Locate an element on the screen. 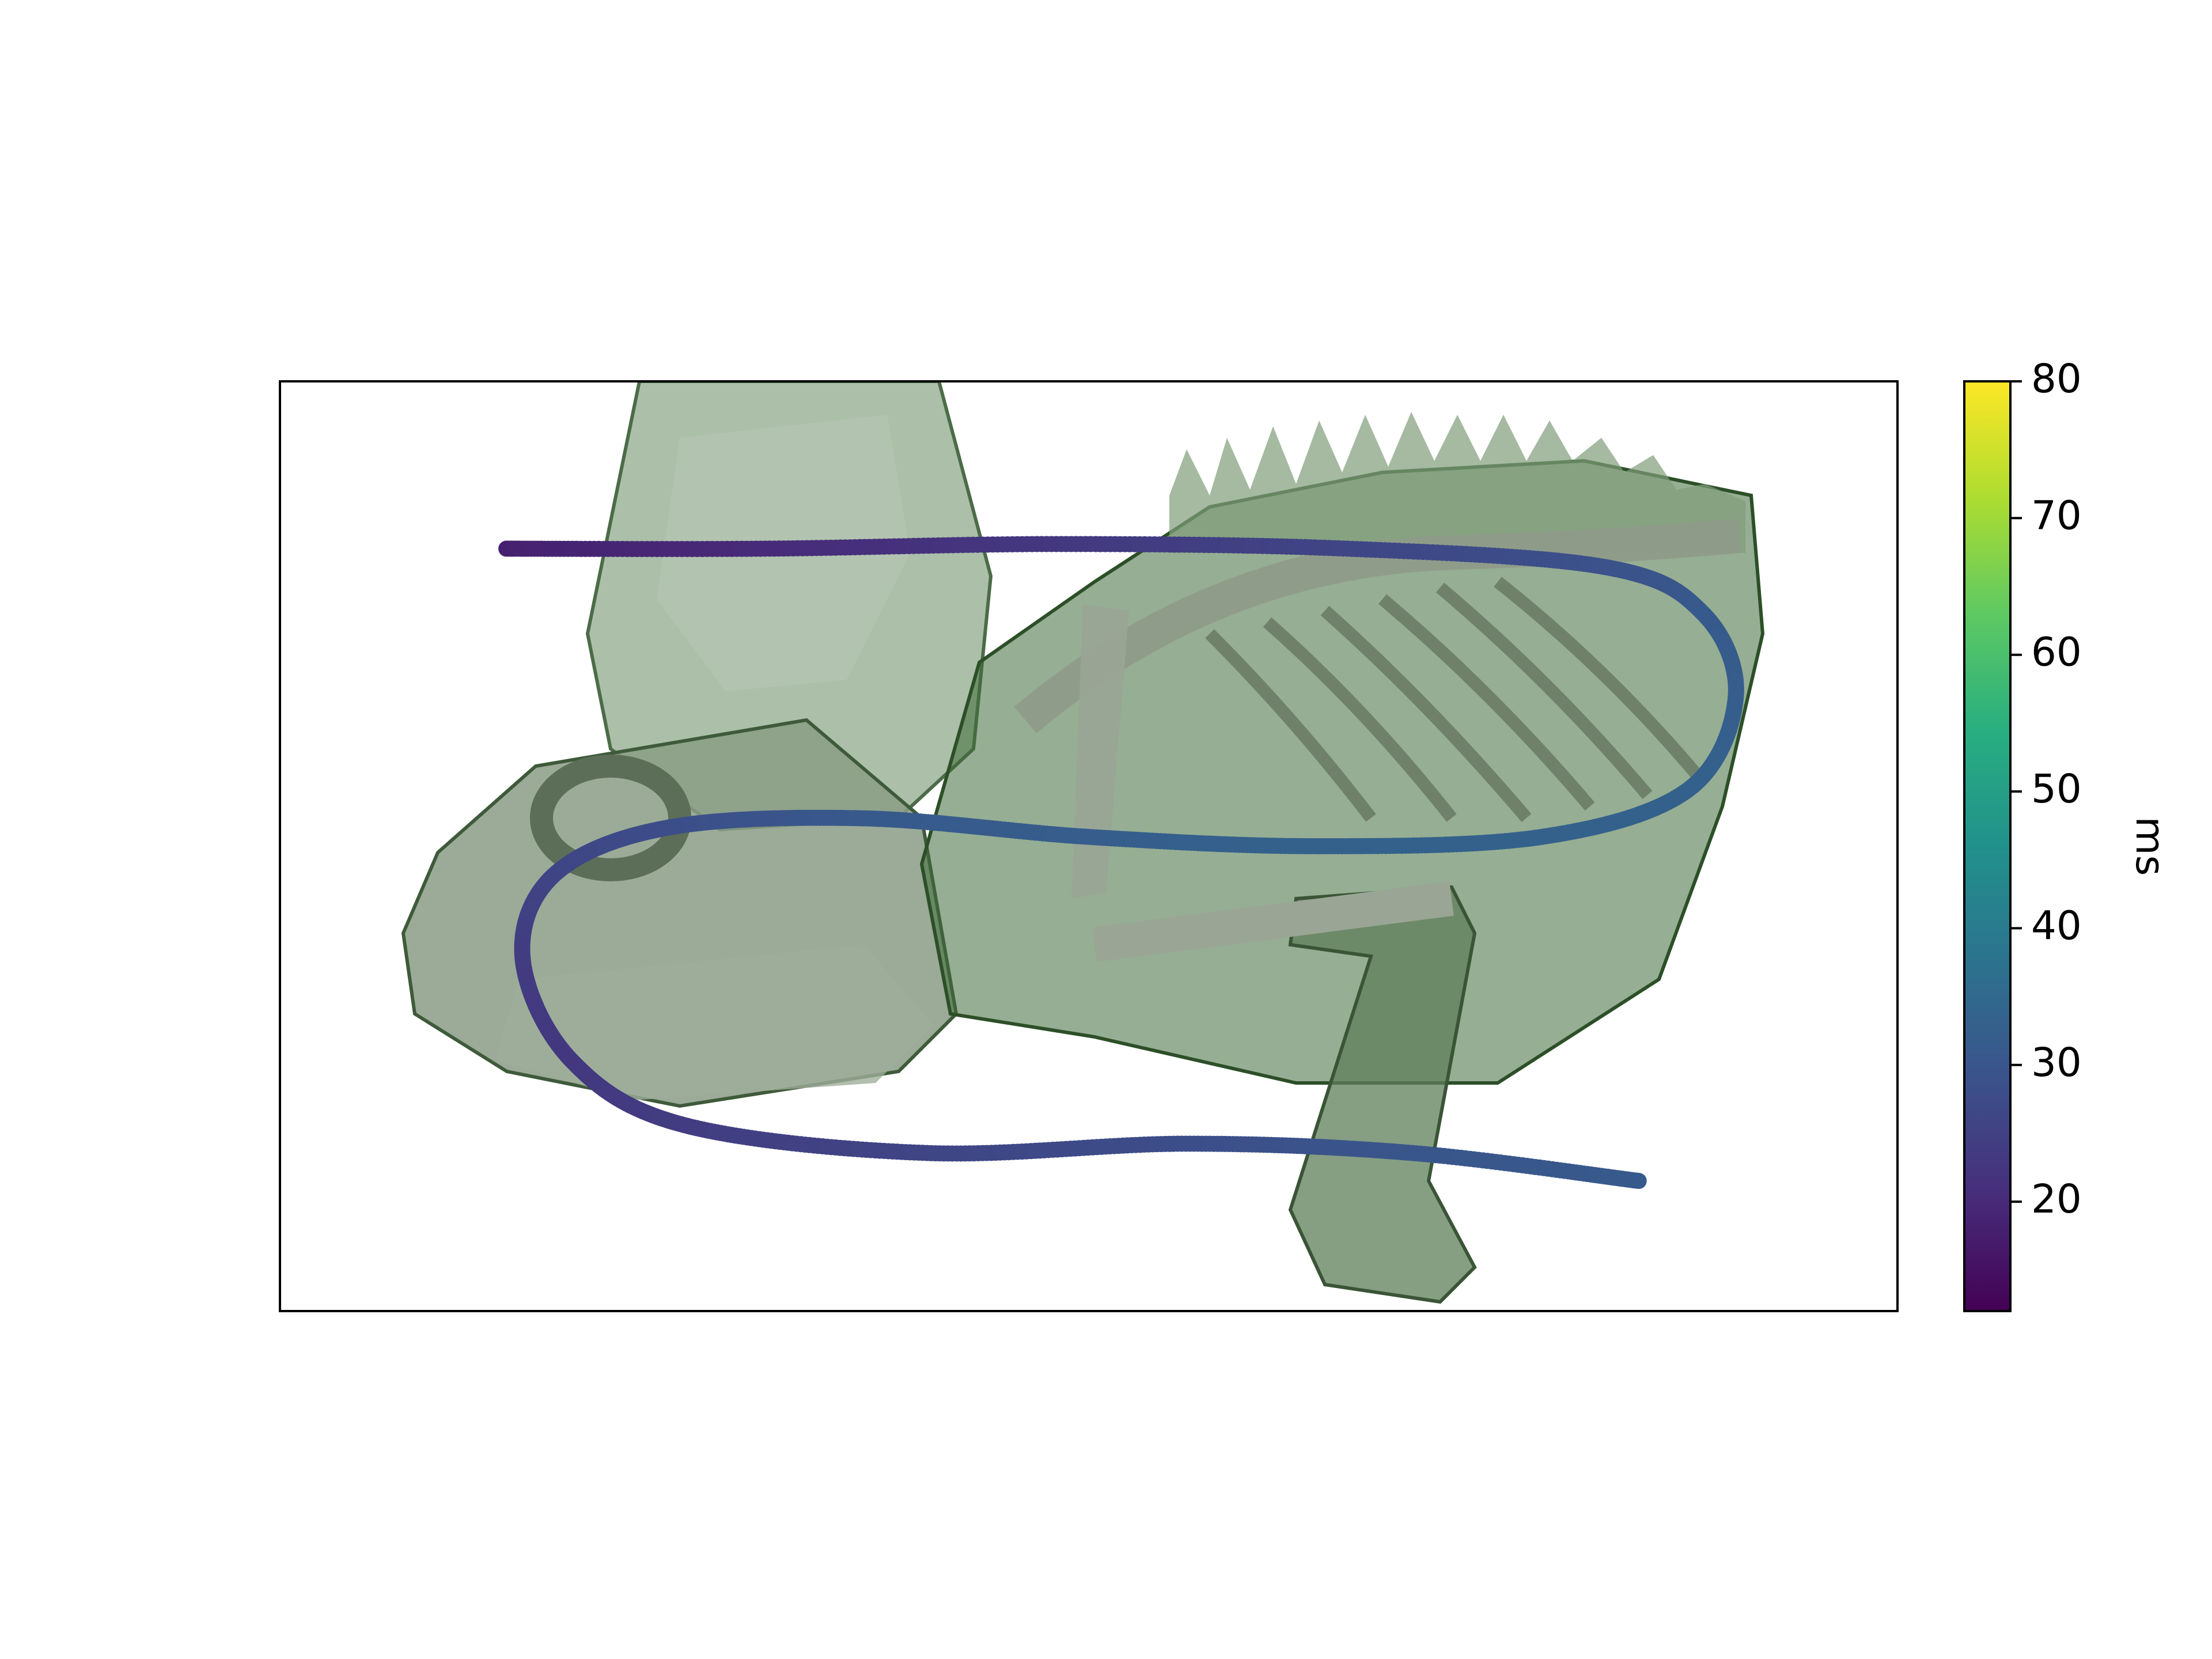 The width and height of the screenshot is (2212, 1659). front-leg is located at coordinates (1100, 752).